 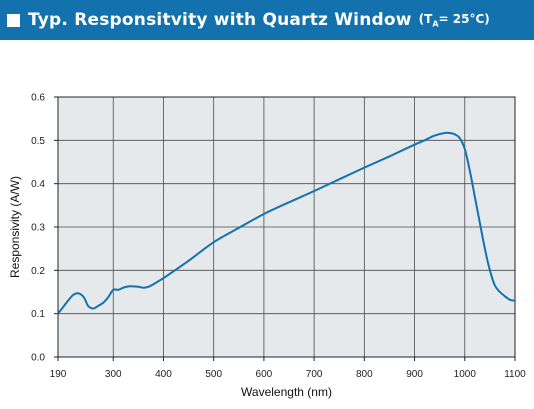 What do you see at coordinates (38, 184) in the screenshot?
I see `y-tick-label: 0.4` at bounding box center [38, 184].